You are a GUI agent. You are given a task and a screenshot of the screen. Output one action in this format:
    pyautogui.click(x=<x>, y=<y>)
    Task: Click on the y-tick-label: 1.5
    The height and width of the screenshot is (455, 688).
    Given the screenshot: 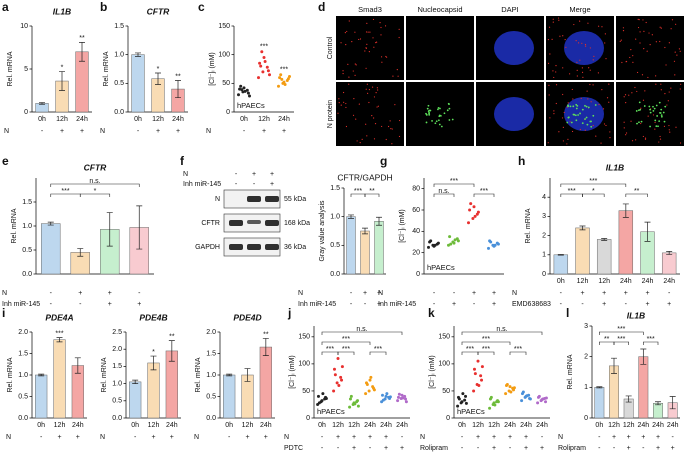 What is the action you would take?
    pyautogui.click(x=211, y=353)
    